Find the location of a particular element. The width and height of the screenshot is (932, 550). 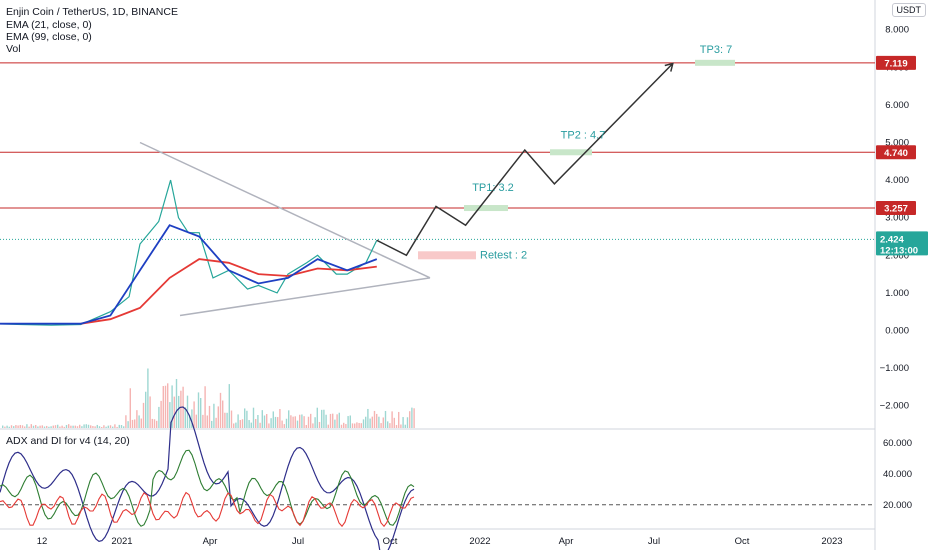

current-price-countdown: 12:13:00 is located at coordinates (899, 250).